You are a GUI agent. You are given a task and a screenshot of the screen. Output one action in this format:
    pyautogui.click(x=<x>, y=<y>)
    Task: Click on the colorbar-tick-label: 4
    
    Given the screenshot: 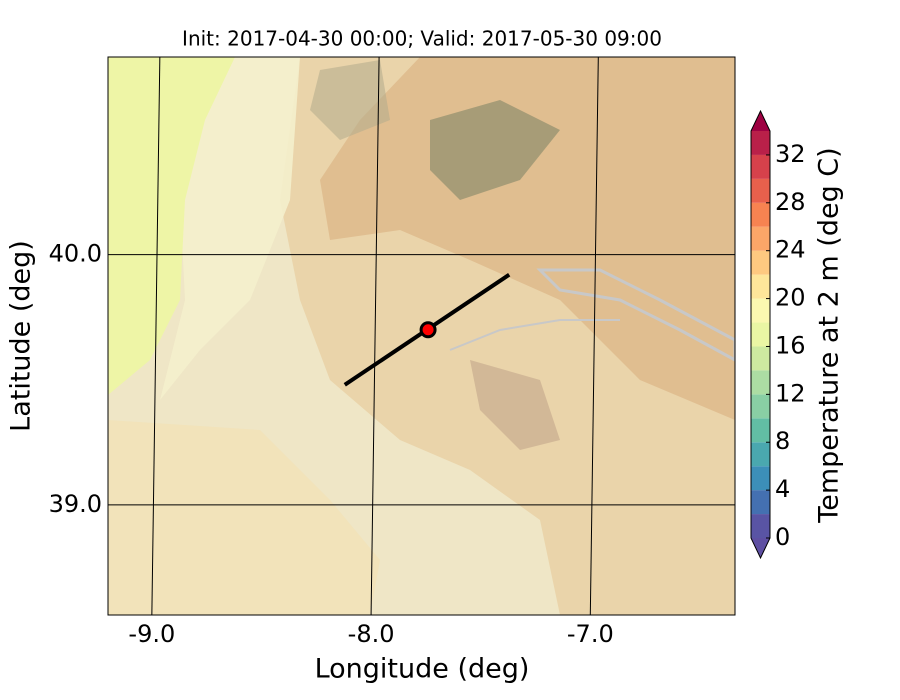 What is the action you would take?
    pyautogui.click(x=782, y=489)
    